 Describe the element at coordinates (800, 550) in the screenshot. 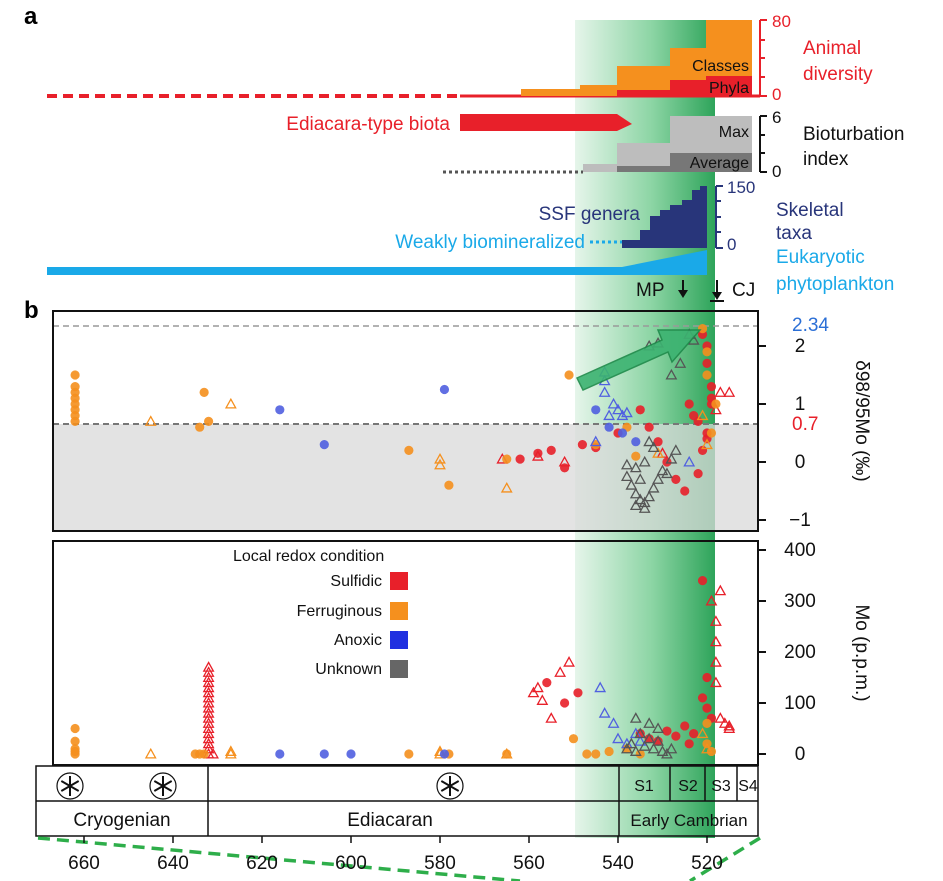

I see `y-tick-label: 400` at that location.